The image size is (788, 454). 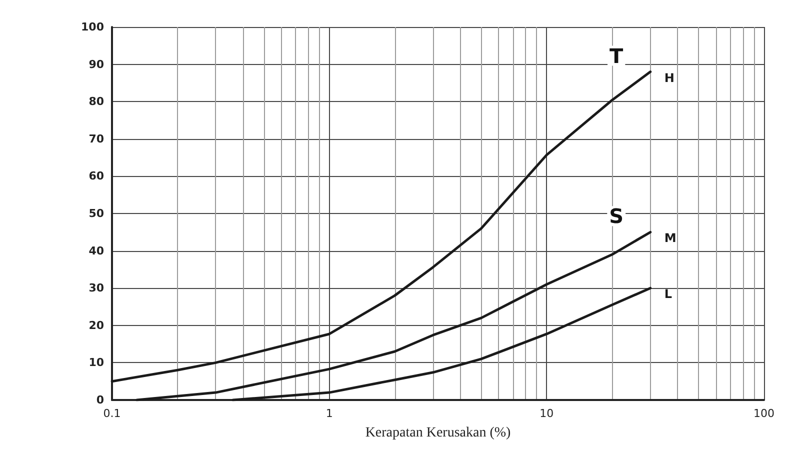 What do you see at coordinates (96, 325) in the screenshot?
I see `y-tick-label: 20` at bounding box center [96, 325].